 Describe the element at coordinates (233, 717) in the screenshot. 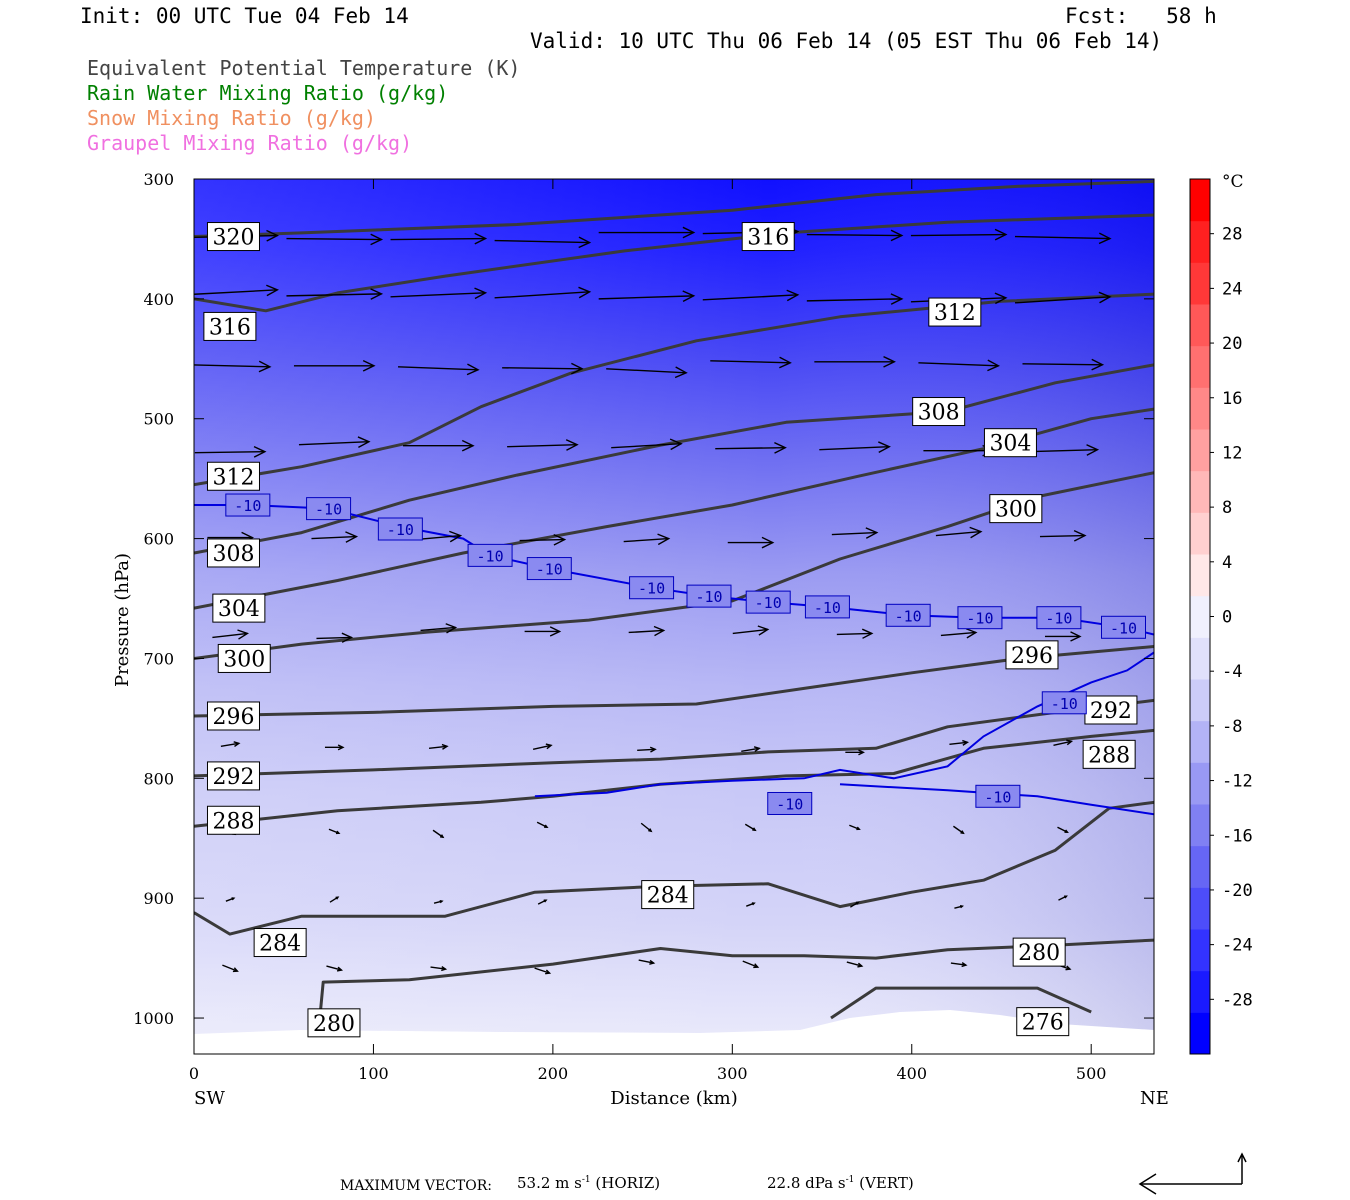

I see `contour-label: 296` at that location.